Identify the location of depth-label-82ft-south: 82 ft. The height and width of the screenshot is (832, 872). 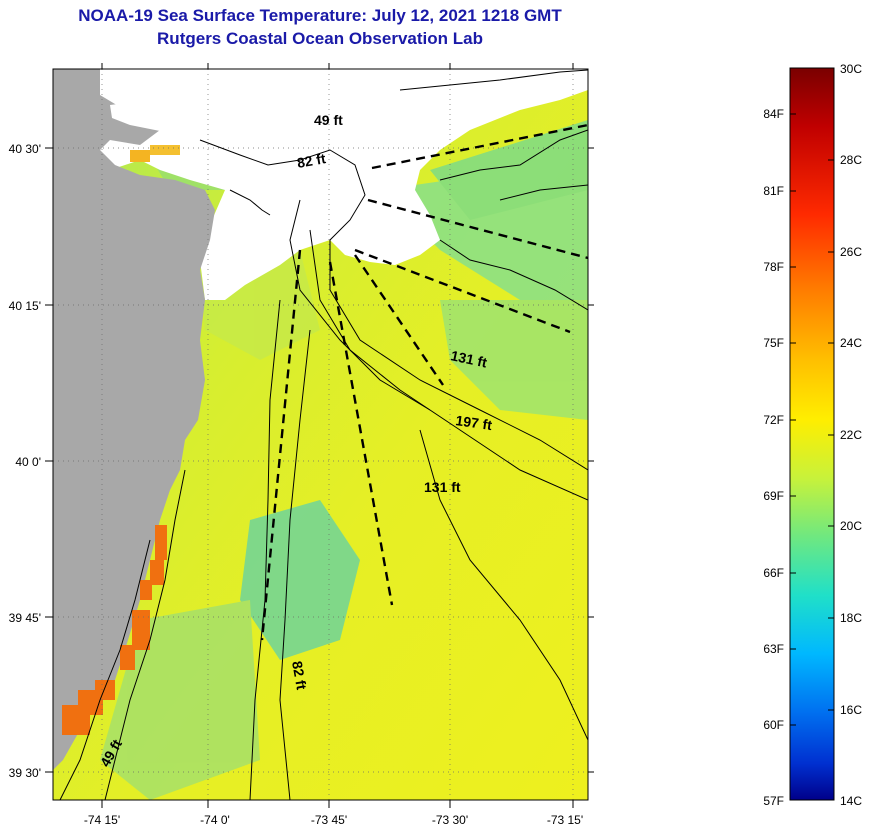
(299, 675).